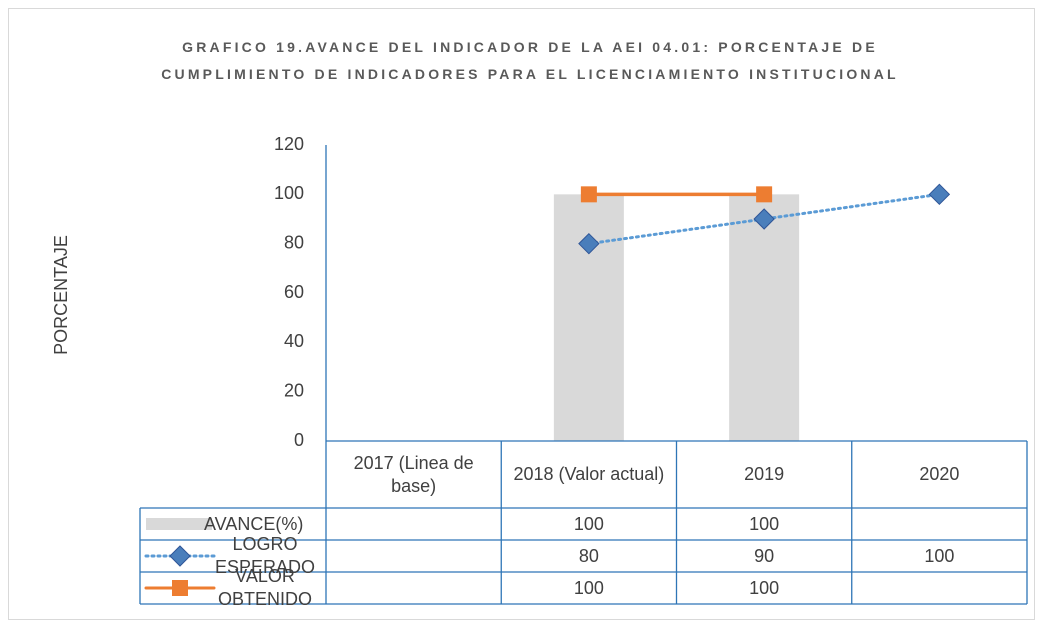 This screenshot has width=1043, height=624. I want to click on x-tick-label: 2020, so click(939, 474).